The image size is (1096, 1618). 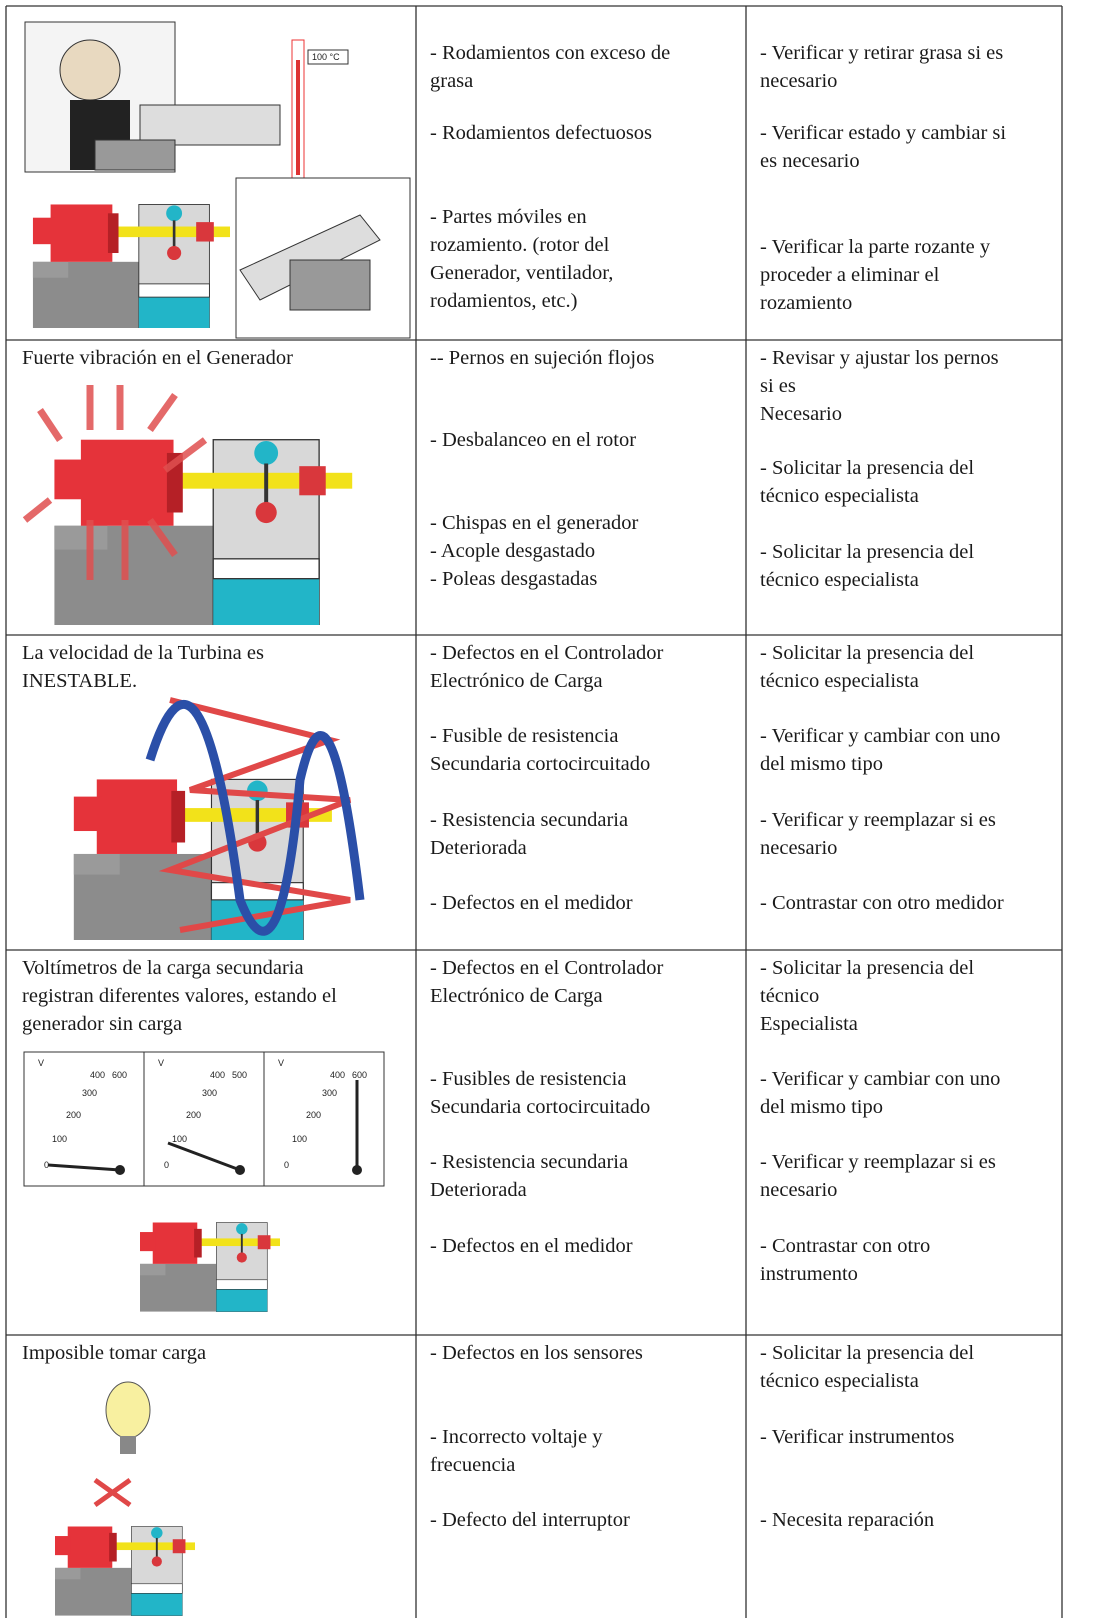 I want to click on cell-text: - Partes móviles en, so click(x=508, y=217).